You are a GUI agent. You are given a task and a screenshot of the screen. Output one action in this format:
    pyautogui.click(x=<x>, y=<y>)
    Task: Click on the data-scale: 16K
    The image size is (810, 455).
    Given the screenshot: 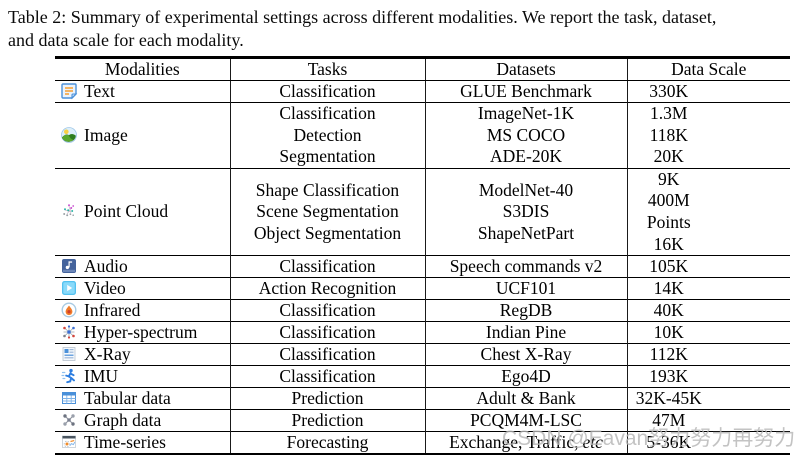 What is the action you would take?
    pyautogui.click(x=668, y=243)
    